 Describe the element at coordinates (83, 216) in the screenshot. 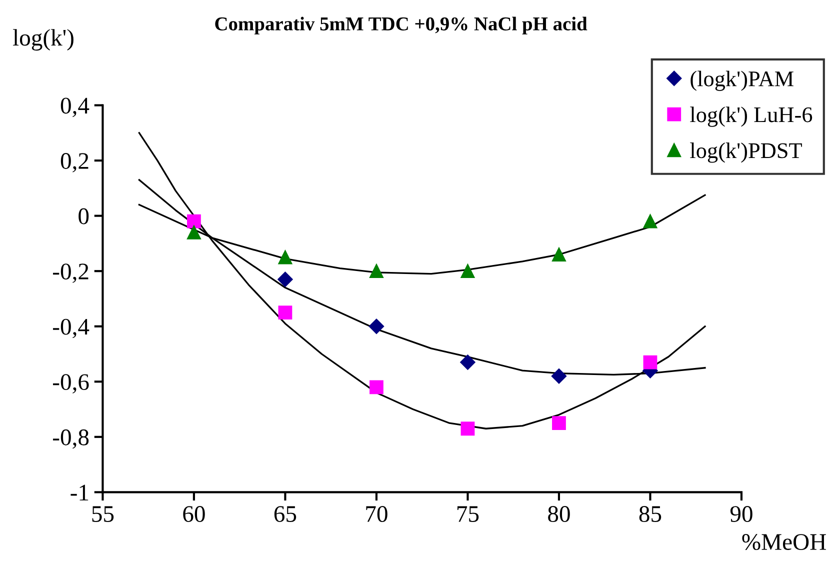

I see `y-tick-label: 0` at that location.